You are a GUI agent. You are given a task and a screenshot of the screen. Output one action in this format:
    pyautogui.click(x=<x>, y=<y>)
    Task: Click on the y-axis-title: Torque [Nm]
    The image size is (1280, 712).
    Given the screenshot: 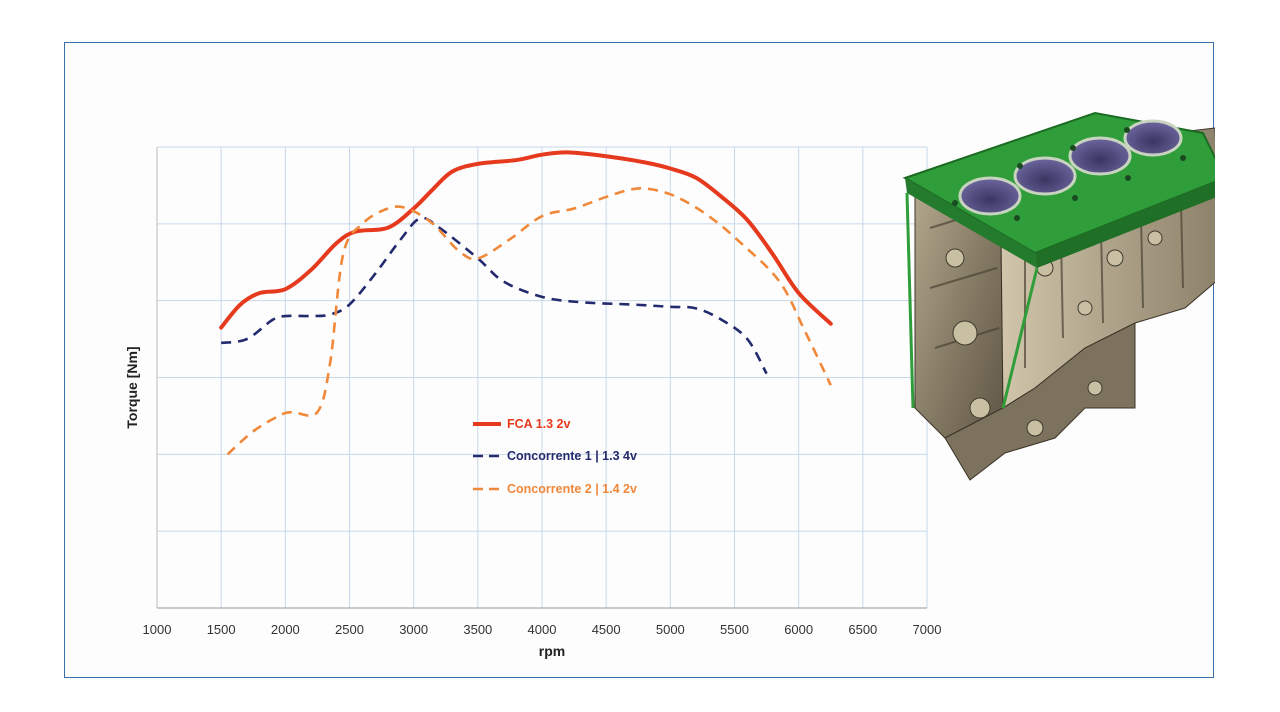 What is the action you would take?
    pyautogui.click(x=132, y=387)
    